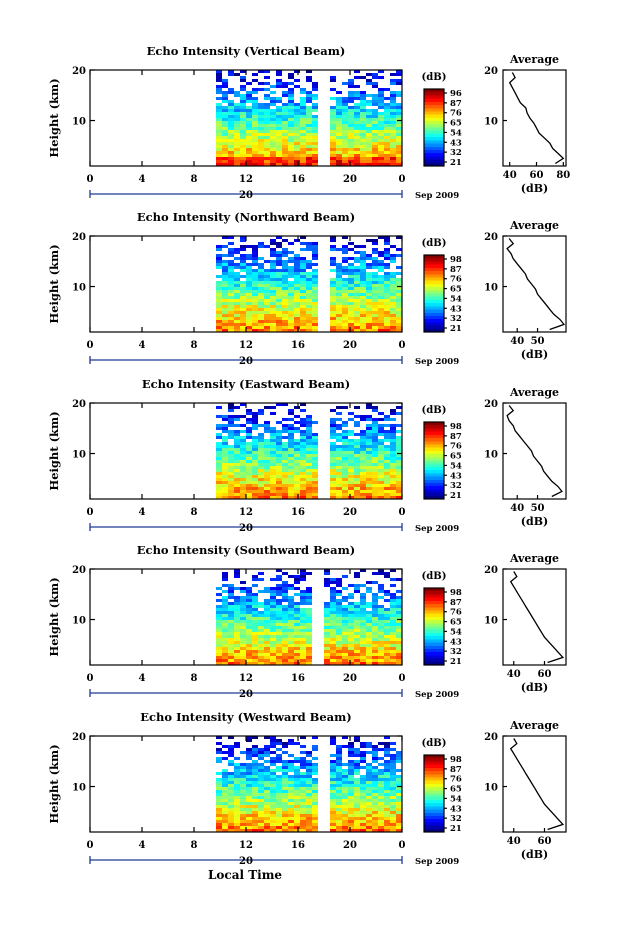 The width and height of the screenshot is (617, 929). Describe the element at coordinates (90, 179) in the screenshot. I see `x-tick-label: 0` at that location.